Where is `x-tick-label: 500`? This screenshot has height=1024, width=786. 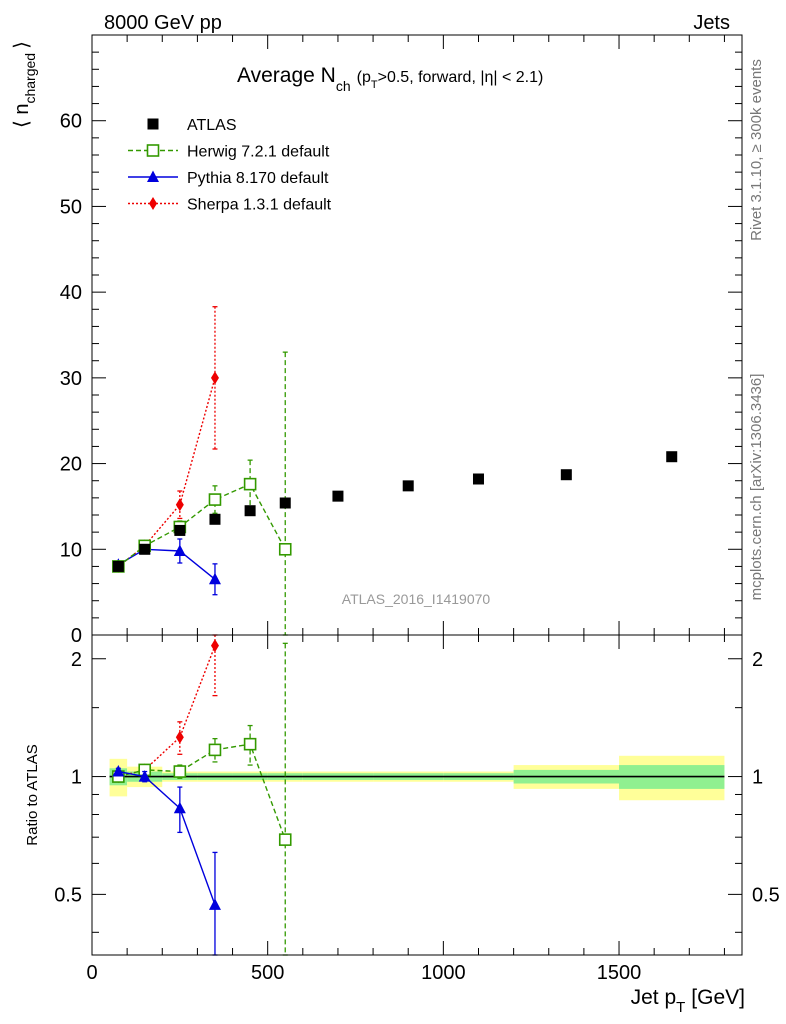
x-tick-label: 500 is located at coordinates (267, 973).